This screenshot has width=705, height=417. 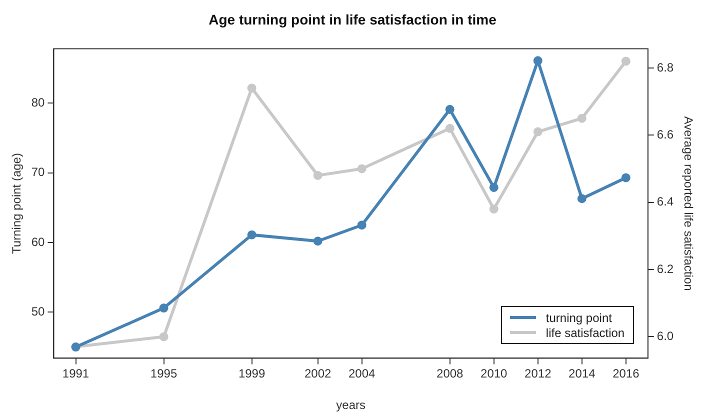 I want to click on x-tick-label: 2012, so click(x=538, y=373).